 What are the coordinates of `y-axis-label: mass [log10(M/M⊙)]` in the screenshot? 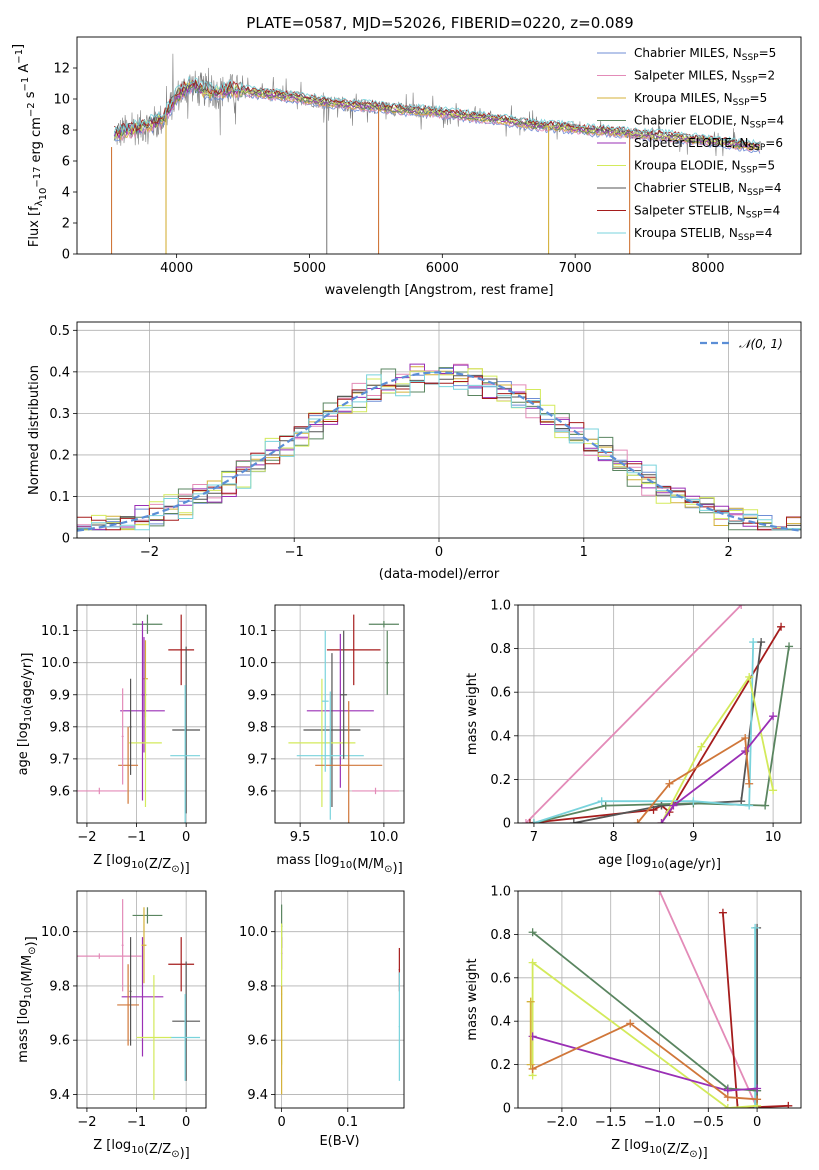 It's located at (27, 999).